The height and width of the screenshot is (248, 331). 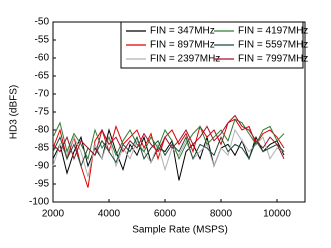 I want to click on legend-label: FIN = 4197MHz, so click(x=273, y=31).